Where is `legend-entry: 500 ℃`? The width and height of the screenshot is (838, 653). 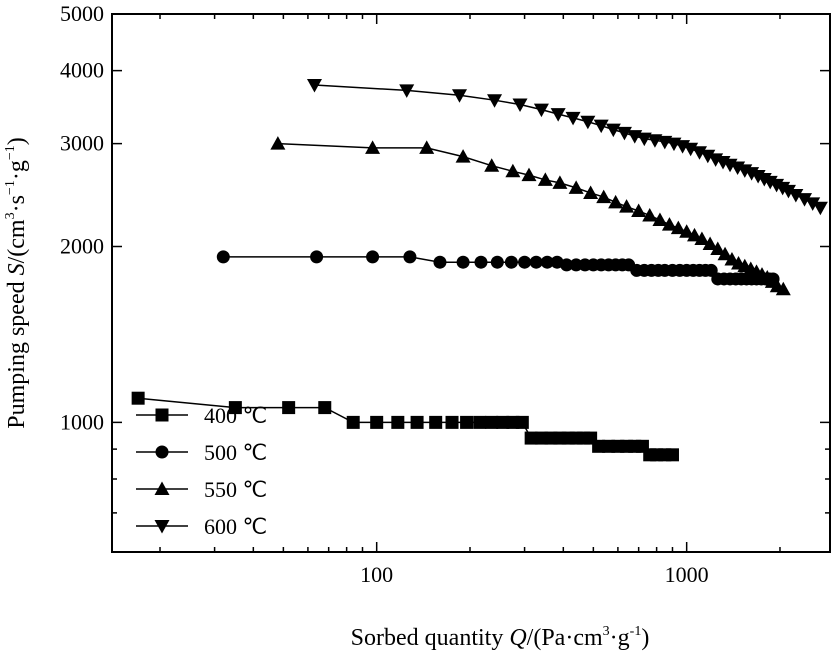 legend-entry: 500 ℃ is located at coordinates (201, 452).